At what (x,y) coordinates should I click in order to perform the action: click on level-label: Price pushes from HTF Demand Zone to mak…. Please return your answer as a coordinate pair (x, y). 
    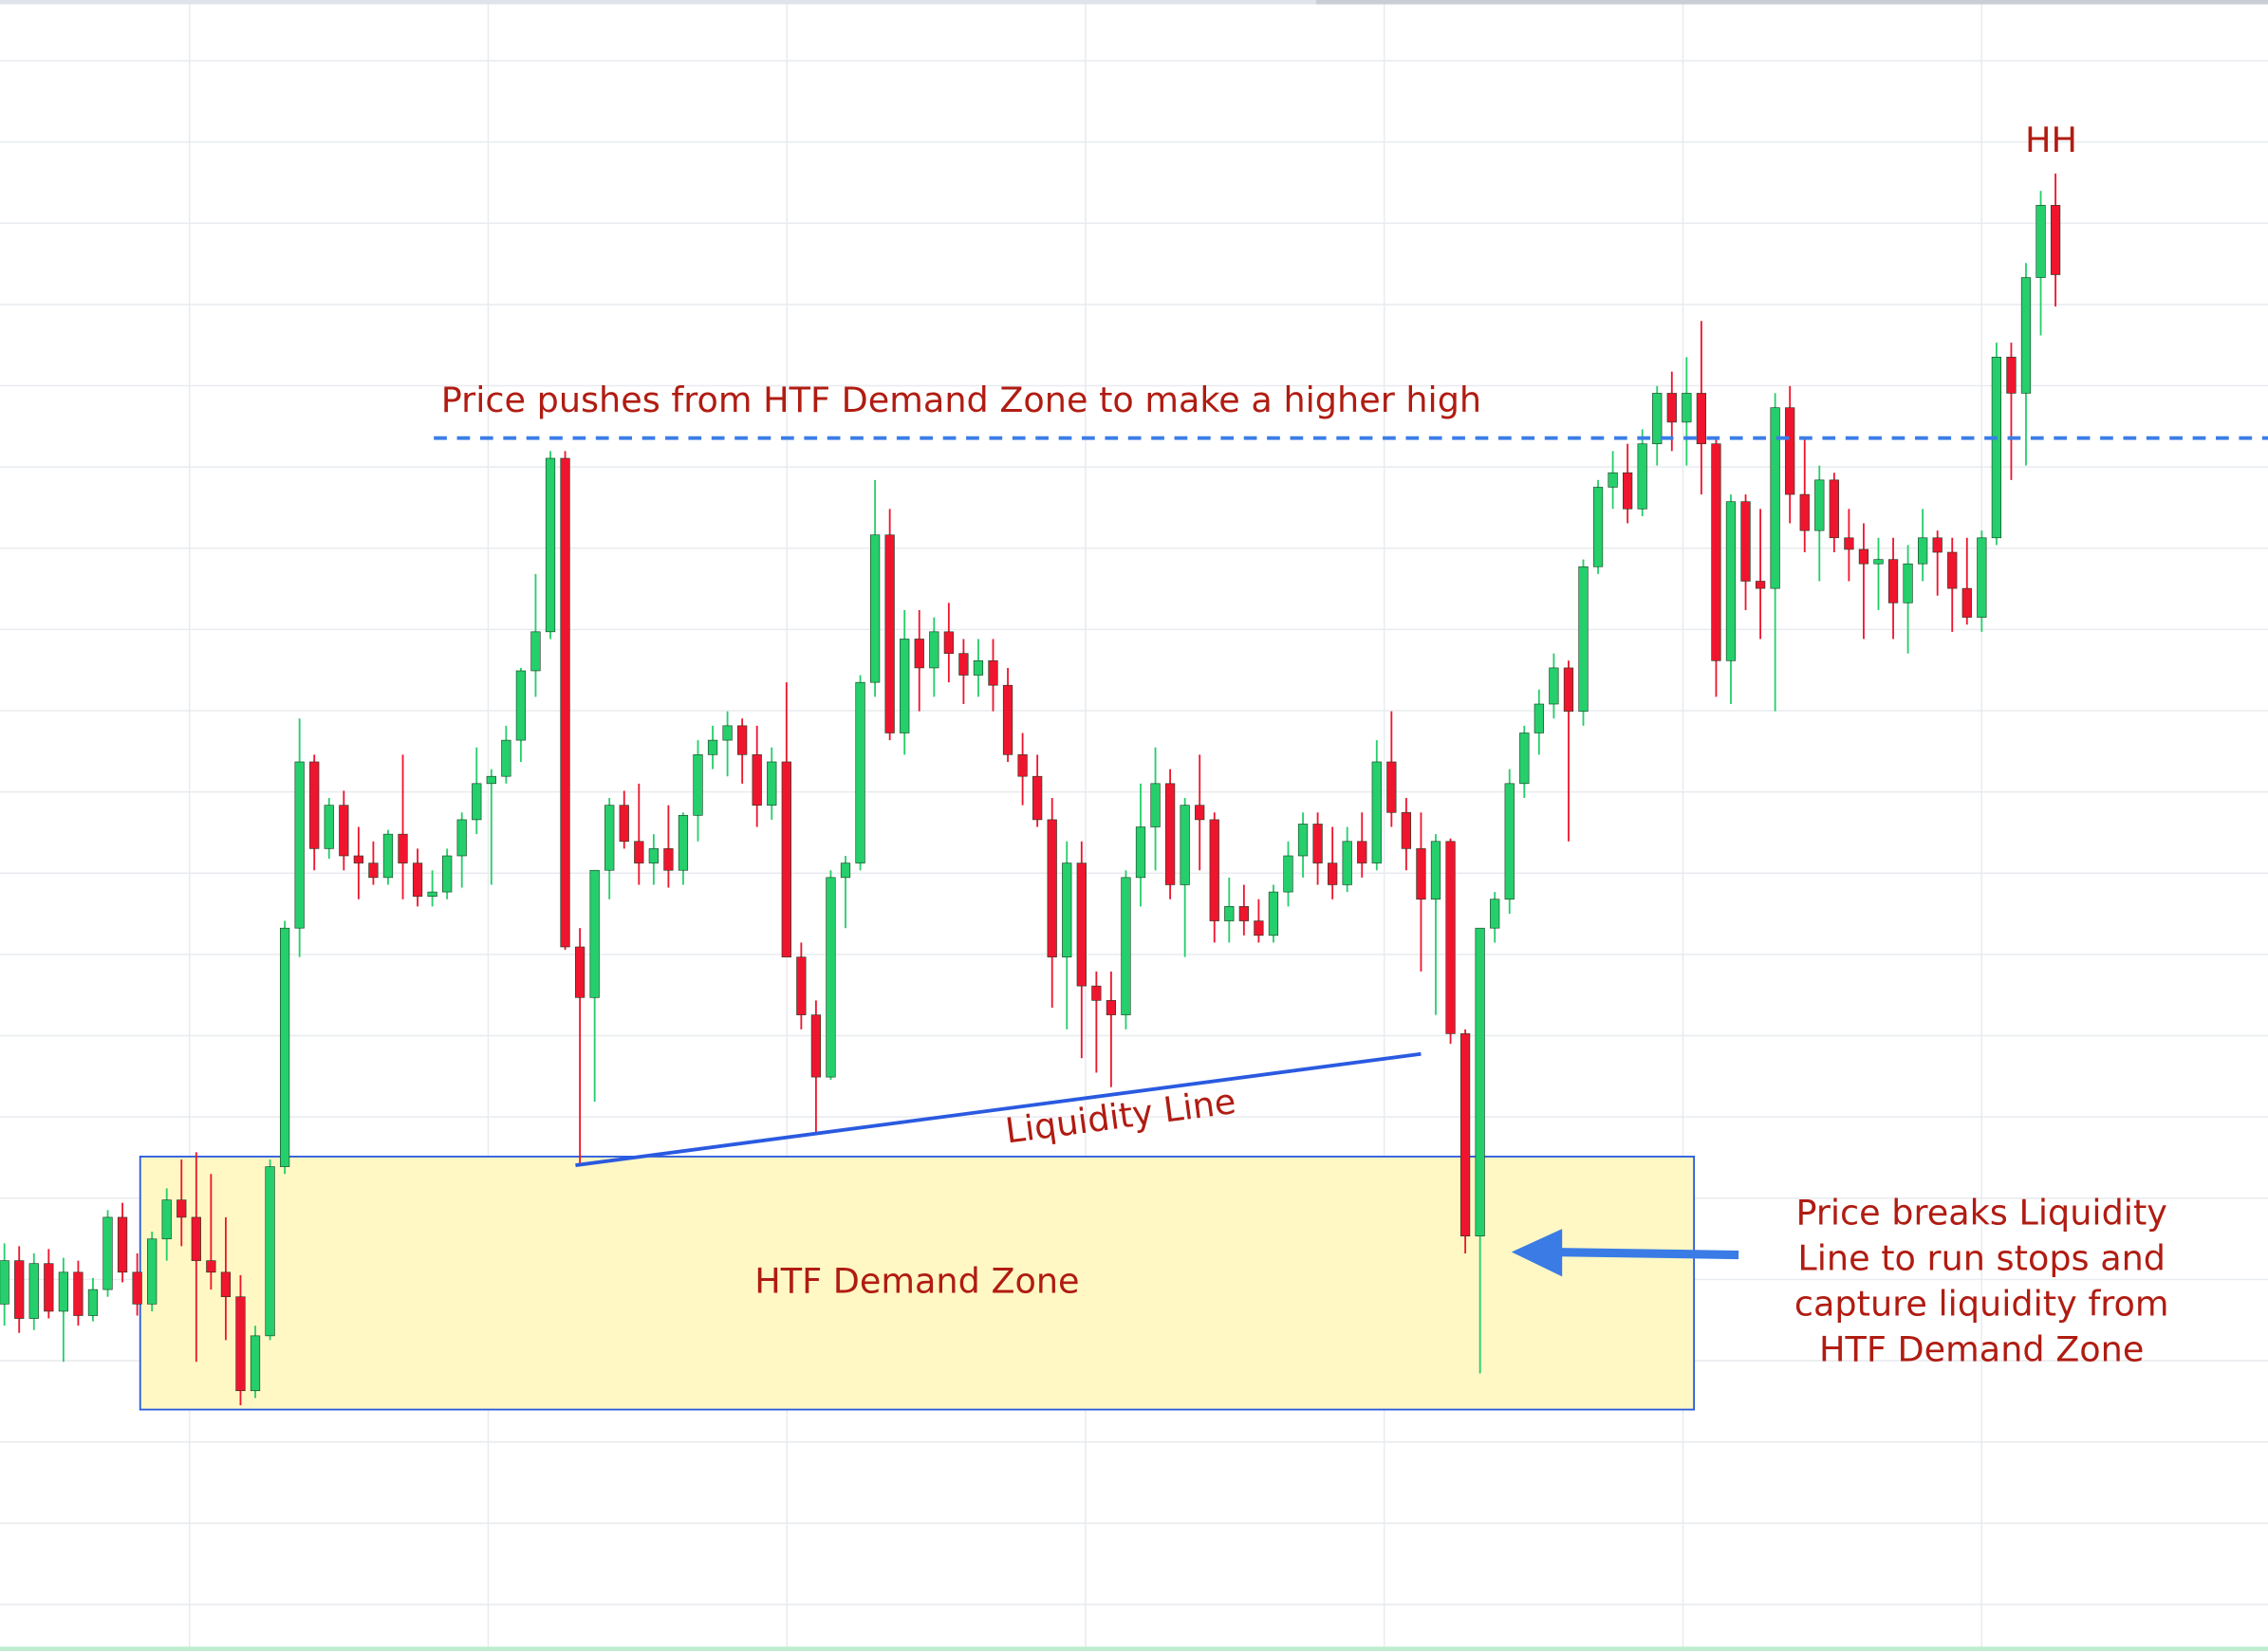
    Looking at the image, I should click on (961, 400).